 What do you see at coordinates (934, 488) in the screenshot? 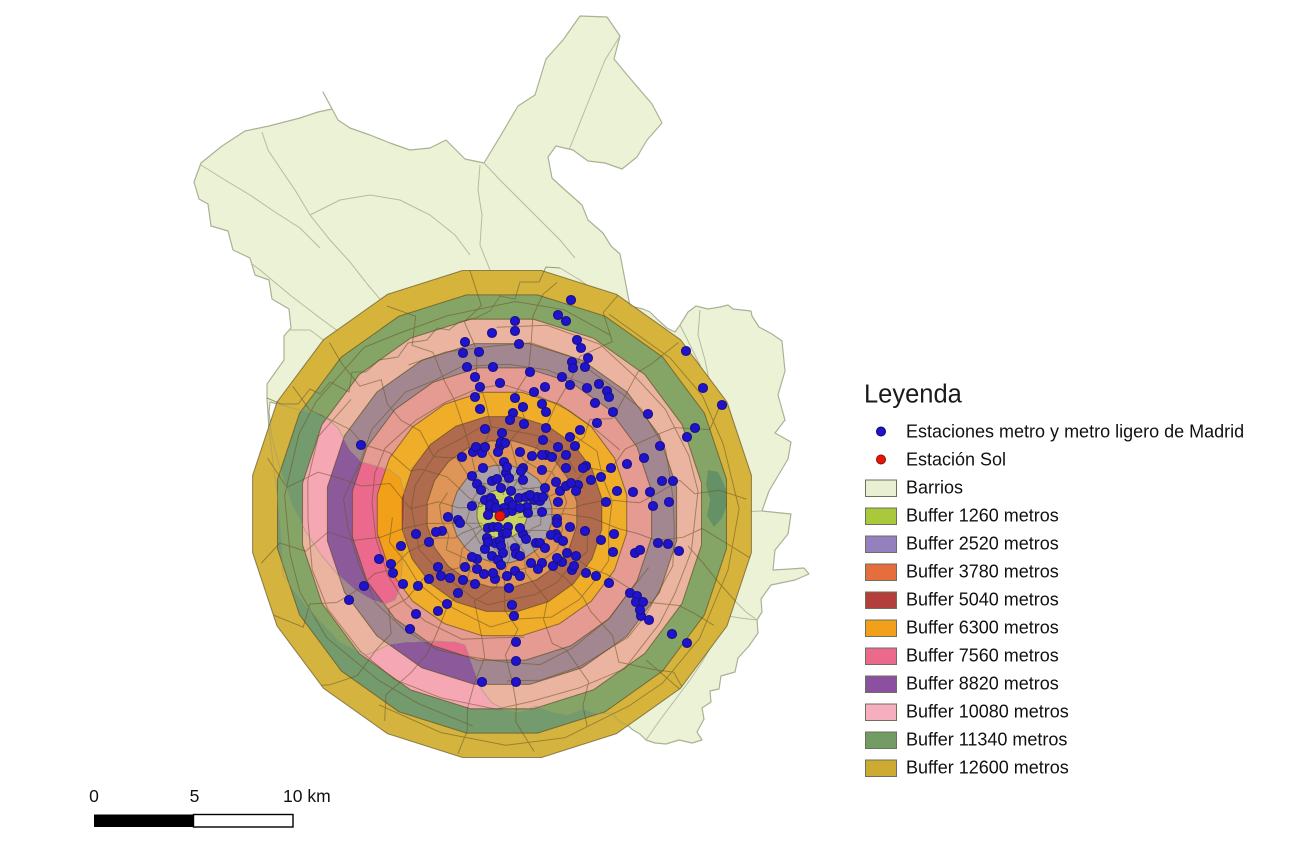
I see `svg-text: Barrios` at bounding box center [934, 488].